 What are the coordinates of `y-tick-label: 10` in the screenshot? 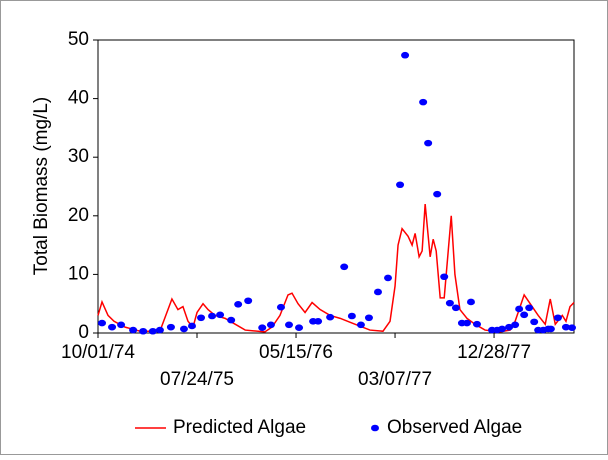 It's located at (78, 273).